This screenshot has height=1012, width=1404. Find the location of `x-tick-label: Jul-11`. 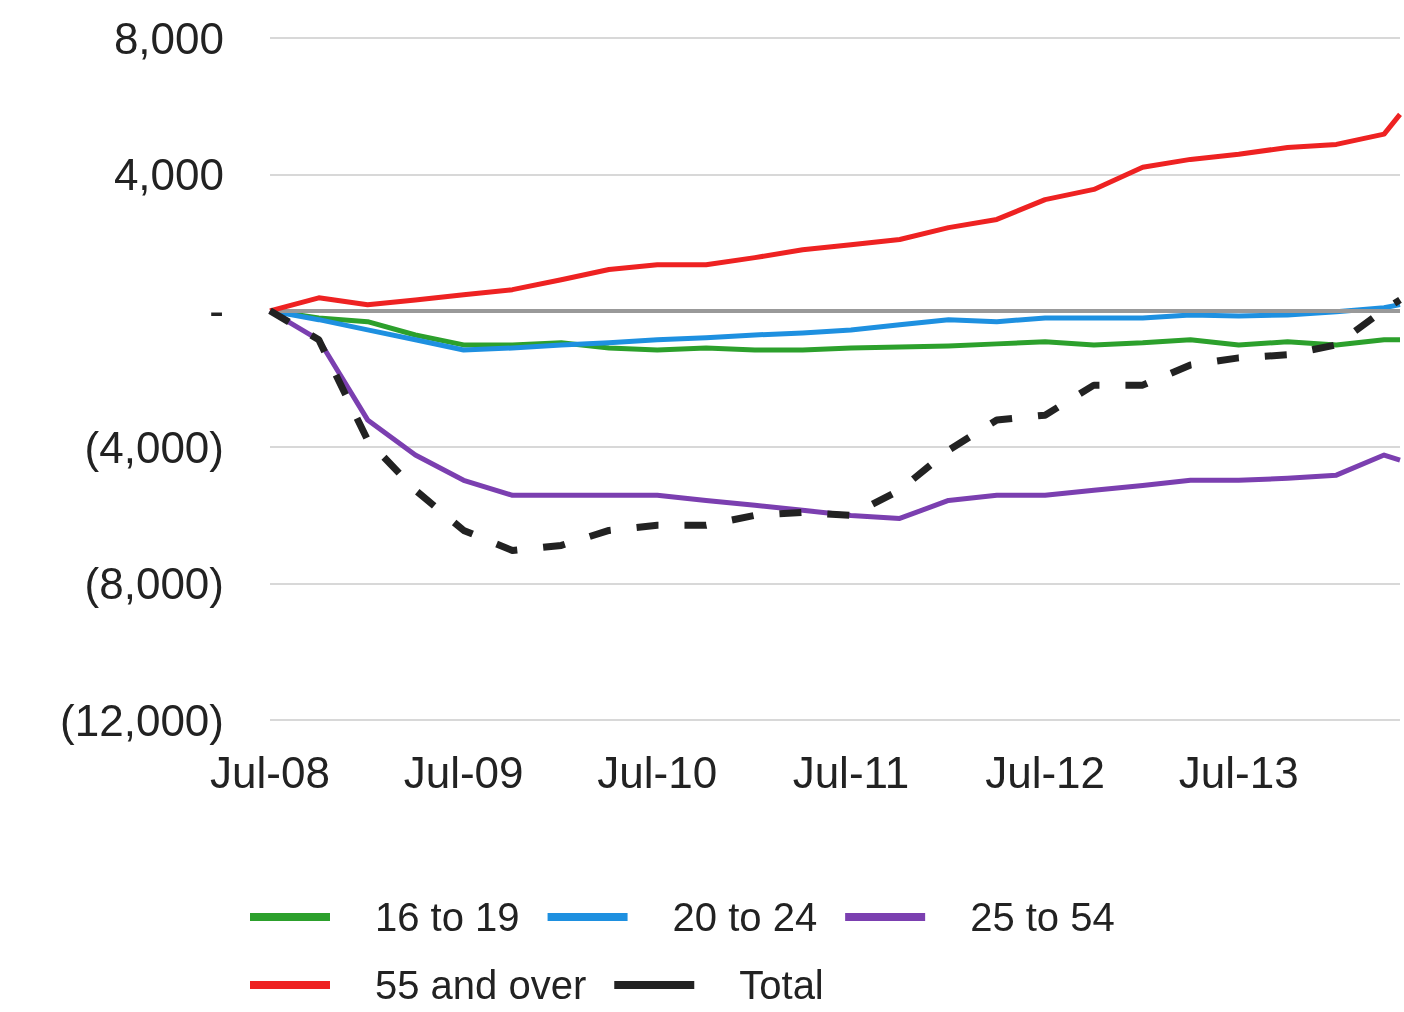

x-tick-label: Jul-11 is located at coordinates (851, 772).